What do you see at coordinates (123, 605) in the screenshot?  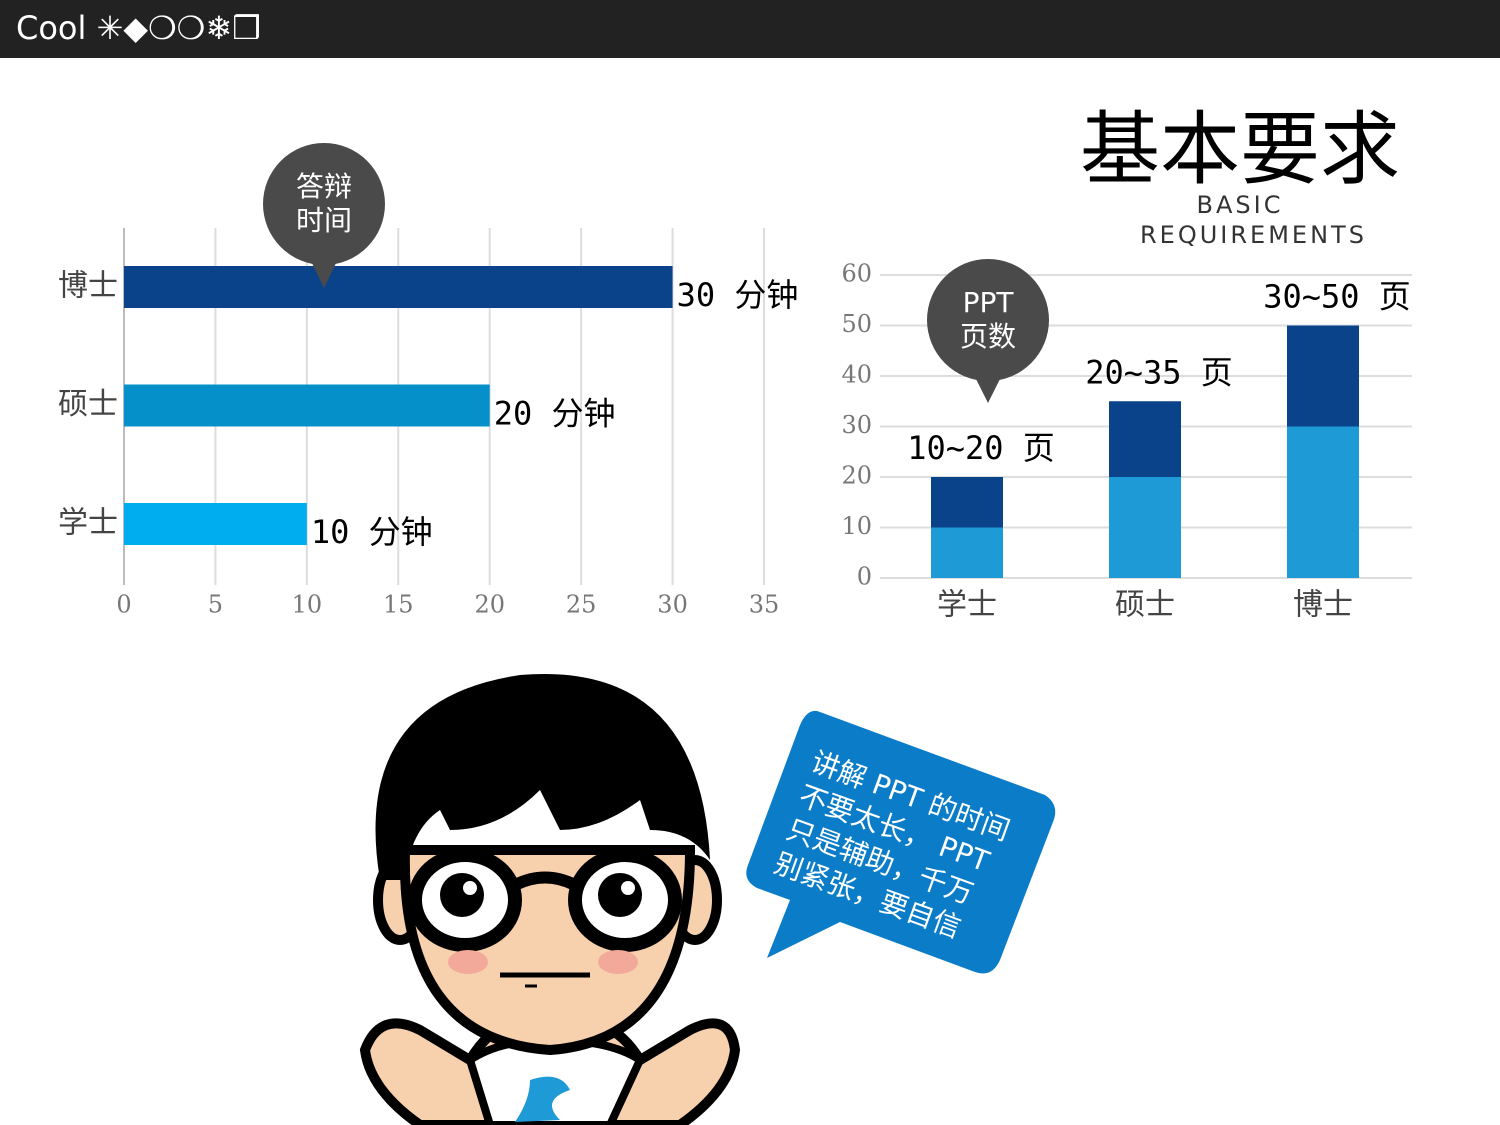 I see `x-tick-label: 0` at bounding box center [123, 605].